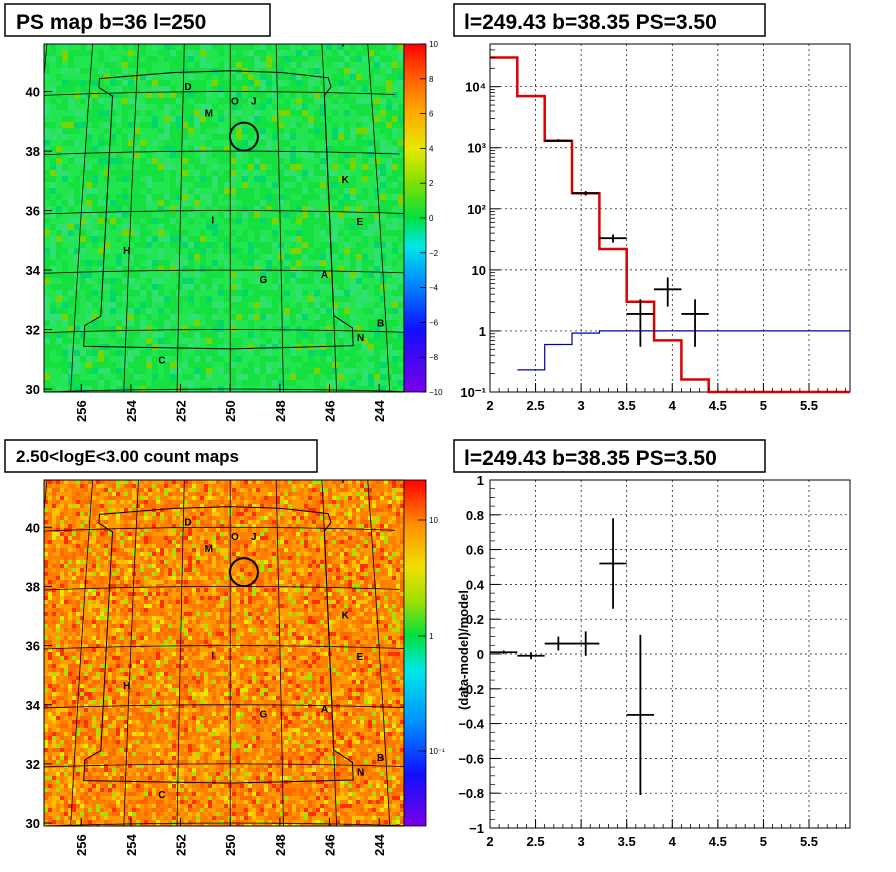 The width and height of the screenshot is (896, 872). I want to click on field-label-H: H, so click(126, 686).